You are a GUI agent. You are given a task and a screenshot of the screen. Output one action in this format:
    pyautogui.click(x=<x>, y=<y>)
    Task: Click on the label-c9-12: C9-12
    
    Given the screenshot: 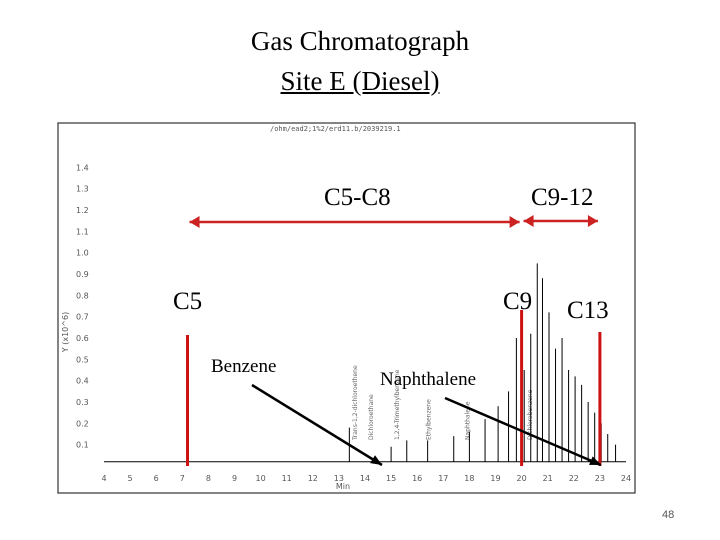 What is the action you would take?
    pyautogui.click(x=562, y=197)
    